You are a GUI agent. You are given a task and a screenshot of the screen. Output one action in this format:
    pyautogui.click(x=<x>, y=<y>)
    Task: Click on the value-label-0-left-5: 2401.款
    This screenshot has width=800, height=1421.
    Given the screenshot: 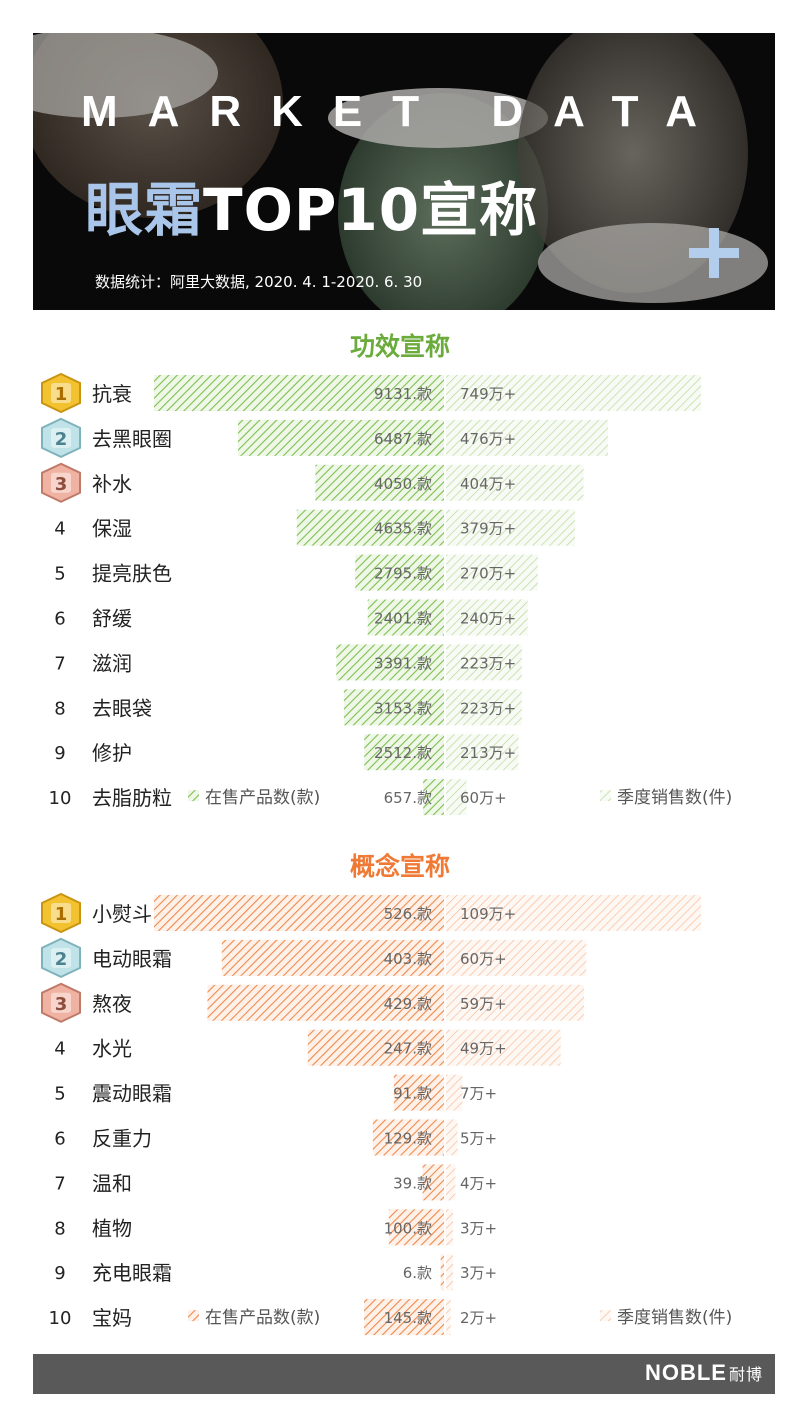 What is the action you would take?
    pyautogui.click(x=403, y=619)
    